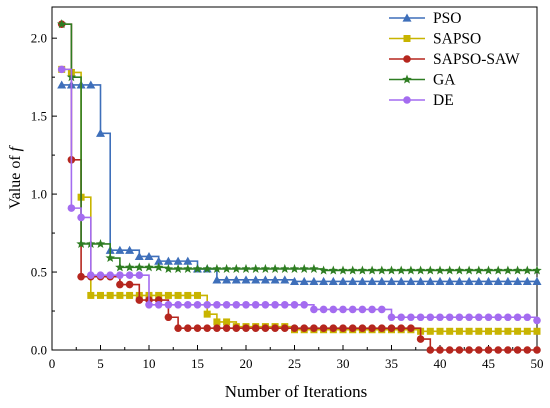 This screenshot has height=408, width=550. What do you see at coordinates (39, 116) in the screenshot?
I see `y-tick-label: 1.5` at bounding box center [39, 116].